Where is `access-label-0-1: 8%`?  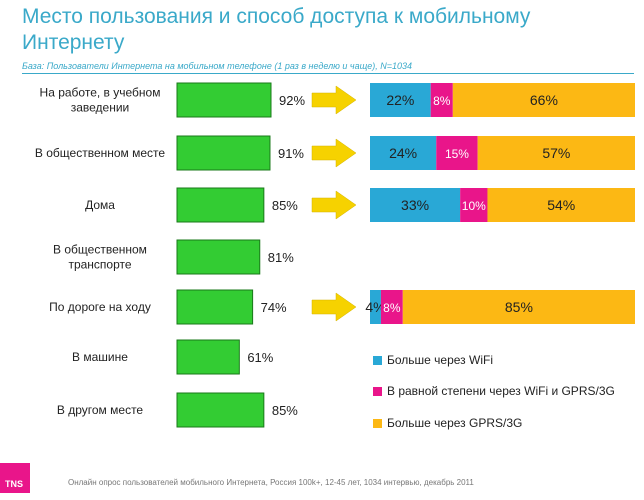 access-label-0-1: 8% is located at coordinates (442, 101).